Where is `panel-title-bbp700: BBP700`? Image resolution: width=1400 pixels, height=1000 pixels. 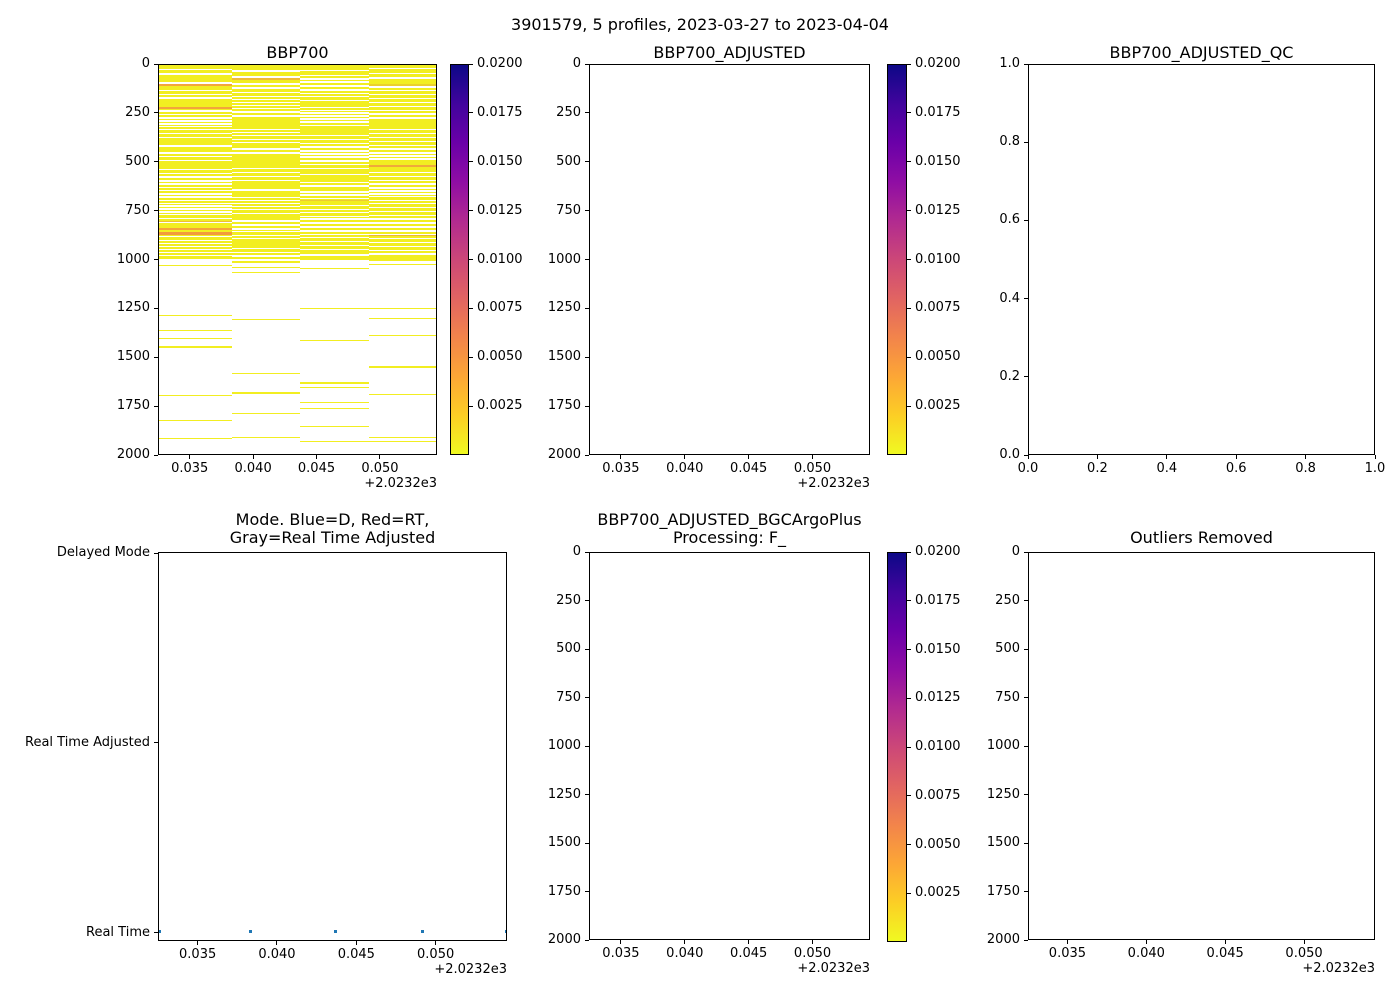 panel-title-bbp700: BBP700 is located at coordinates (297, 52).